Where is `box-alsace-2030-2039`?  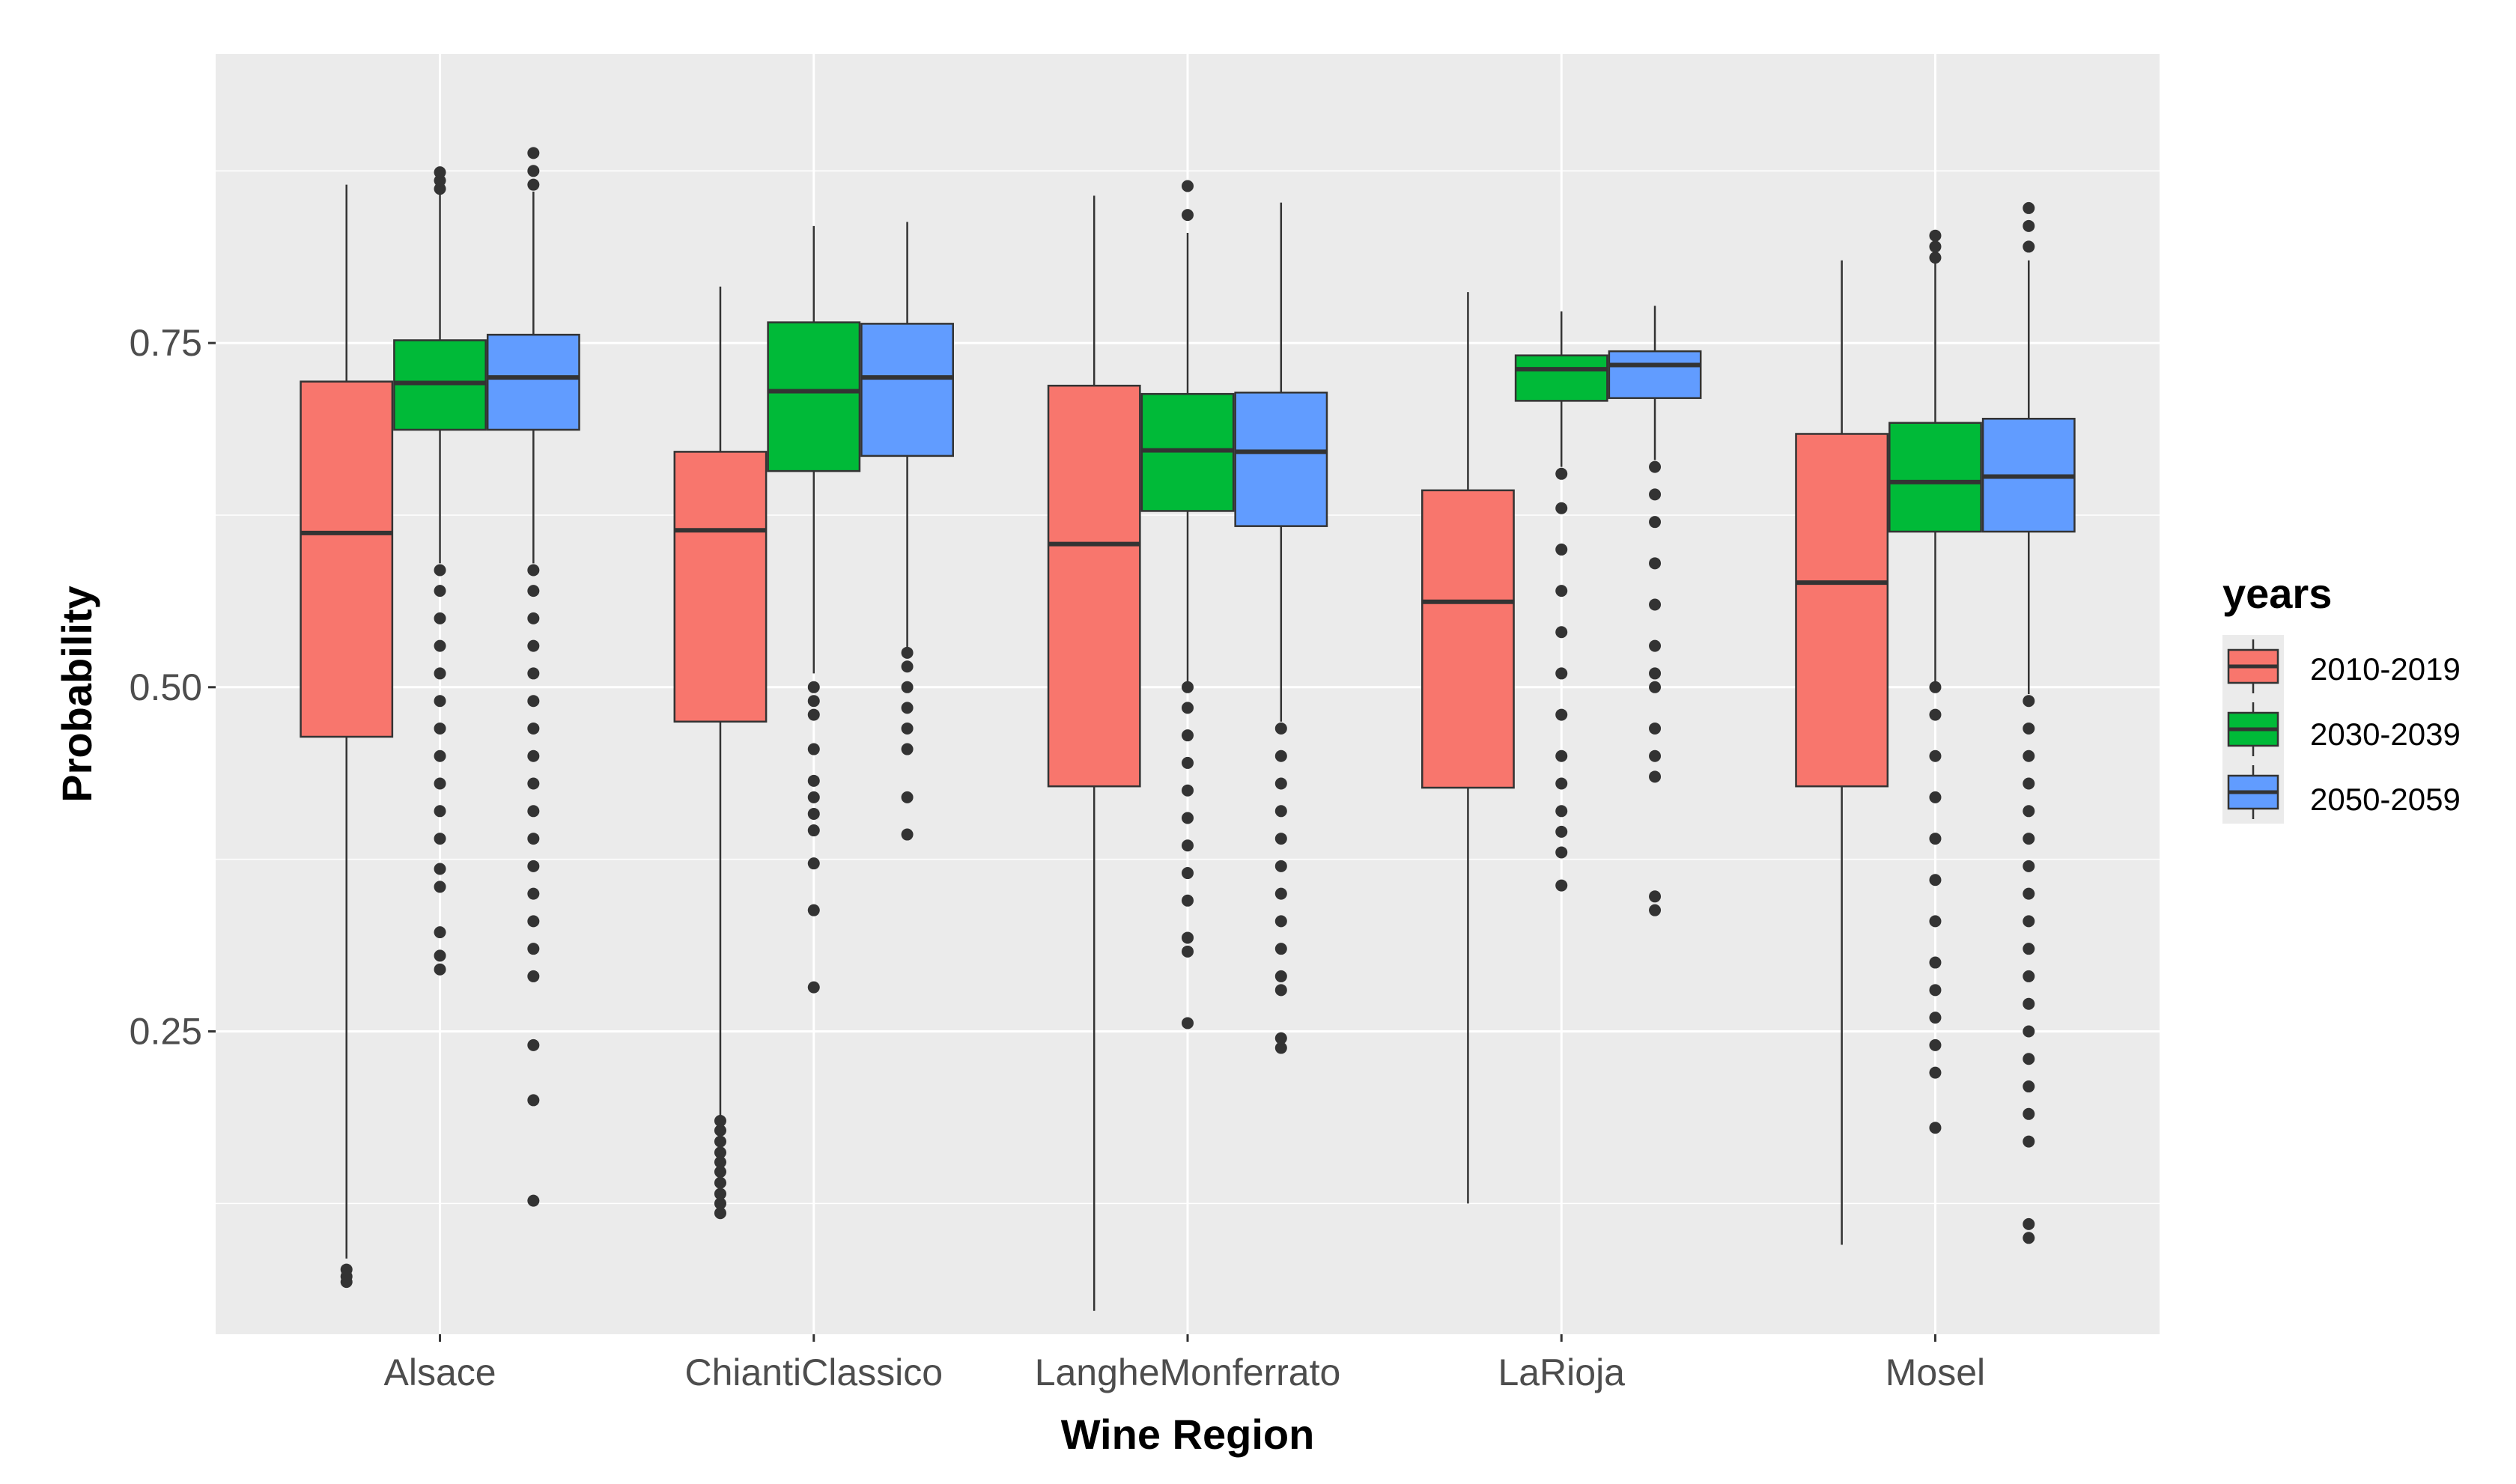 box-alsace-2030-2039 is located at coordinates (440, 571).